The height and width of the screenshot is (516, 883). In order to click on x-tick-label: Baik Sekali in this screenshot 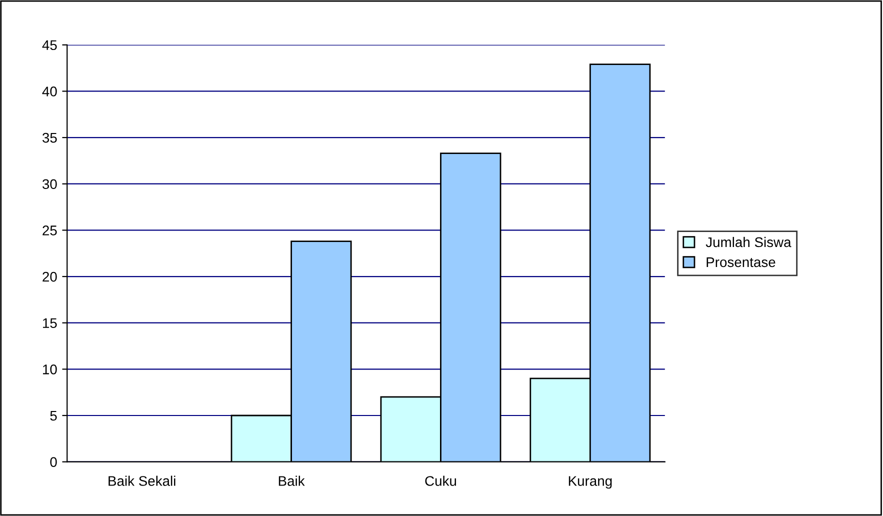, I will do `click(142, 481)`.